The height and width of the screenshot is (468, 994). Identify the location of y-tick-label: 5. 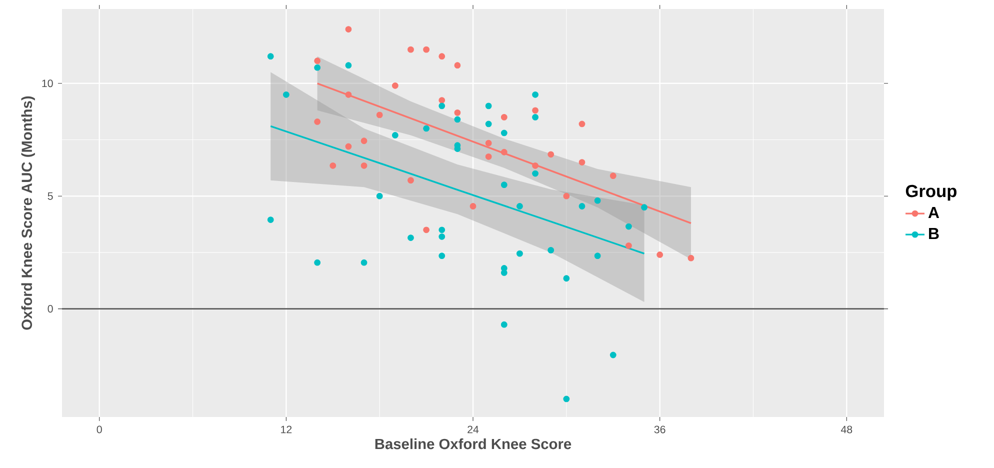
(50, 196).